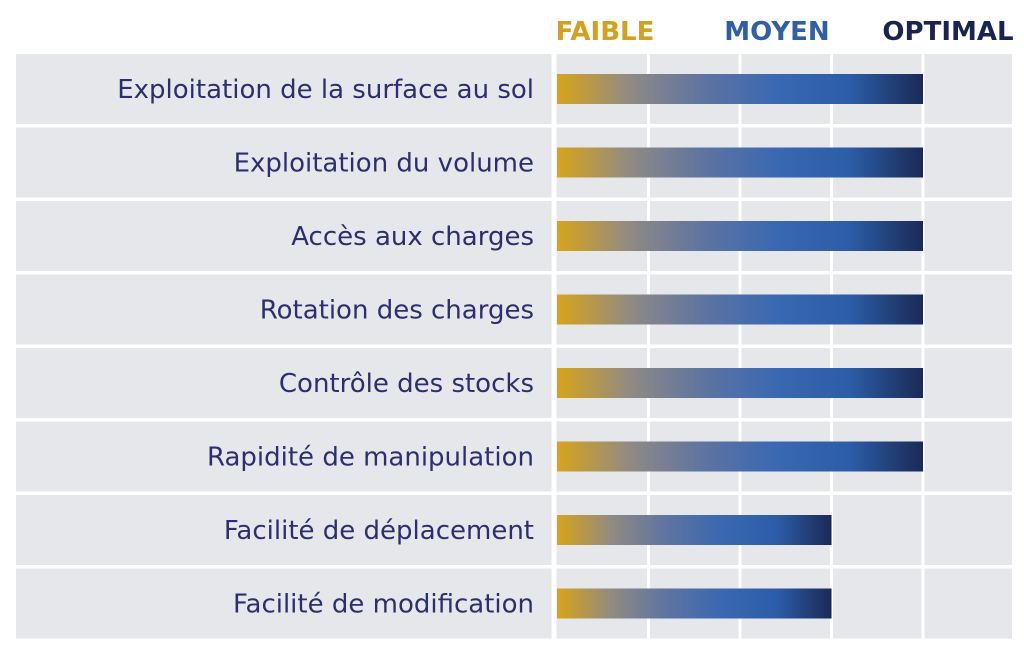 This screenshot has width=1024, height=652. I want to click on row-label: Facilité de déplacement, so click(379, 531).